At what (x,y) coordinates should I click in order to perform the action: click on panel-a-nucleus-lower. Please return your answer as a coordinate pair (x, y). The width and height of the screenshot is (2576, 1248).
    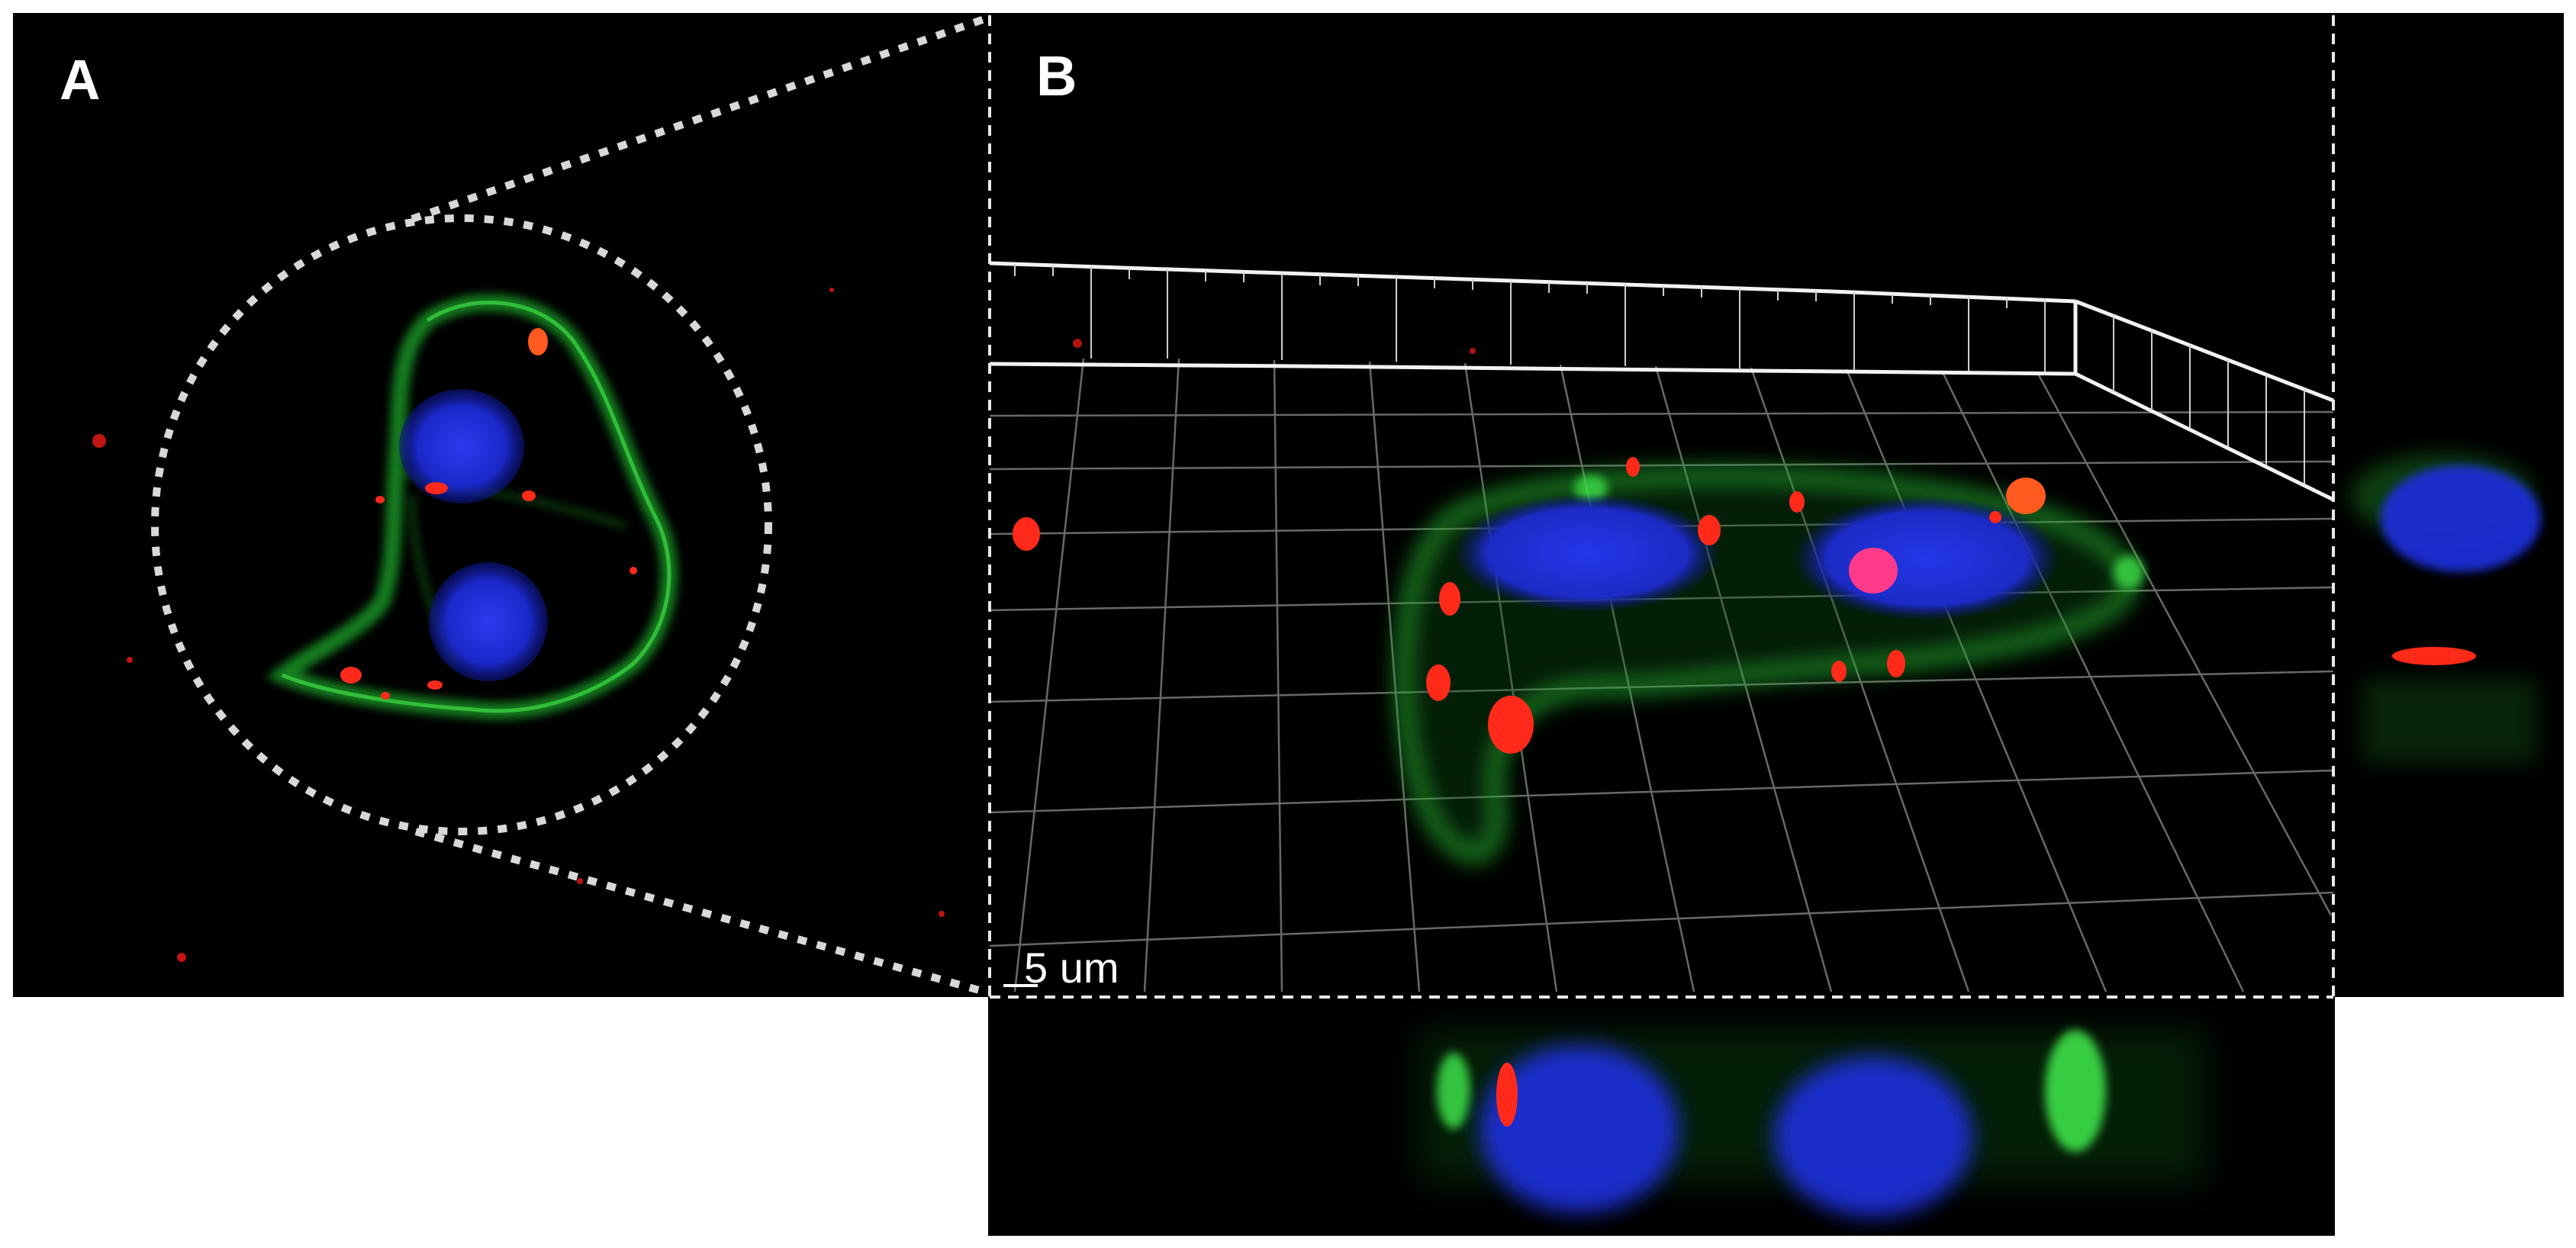
    Looking at the image, I should click on (488, 621).